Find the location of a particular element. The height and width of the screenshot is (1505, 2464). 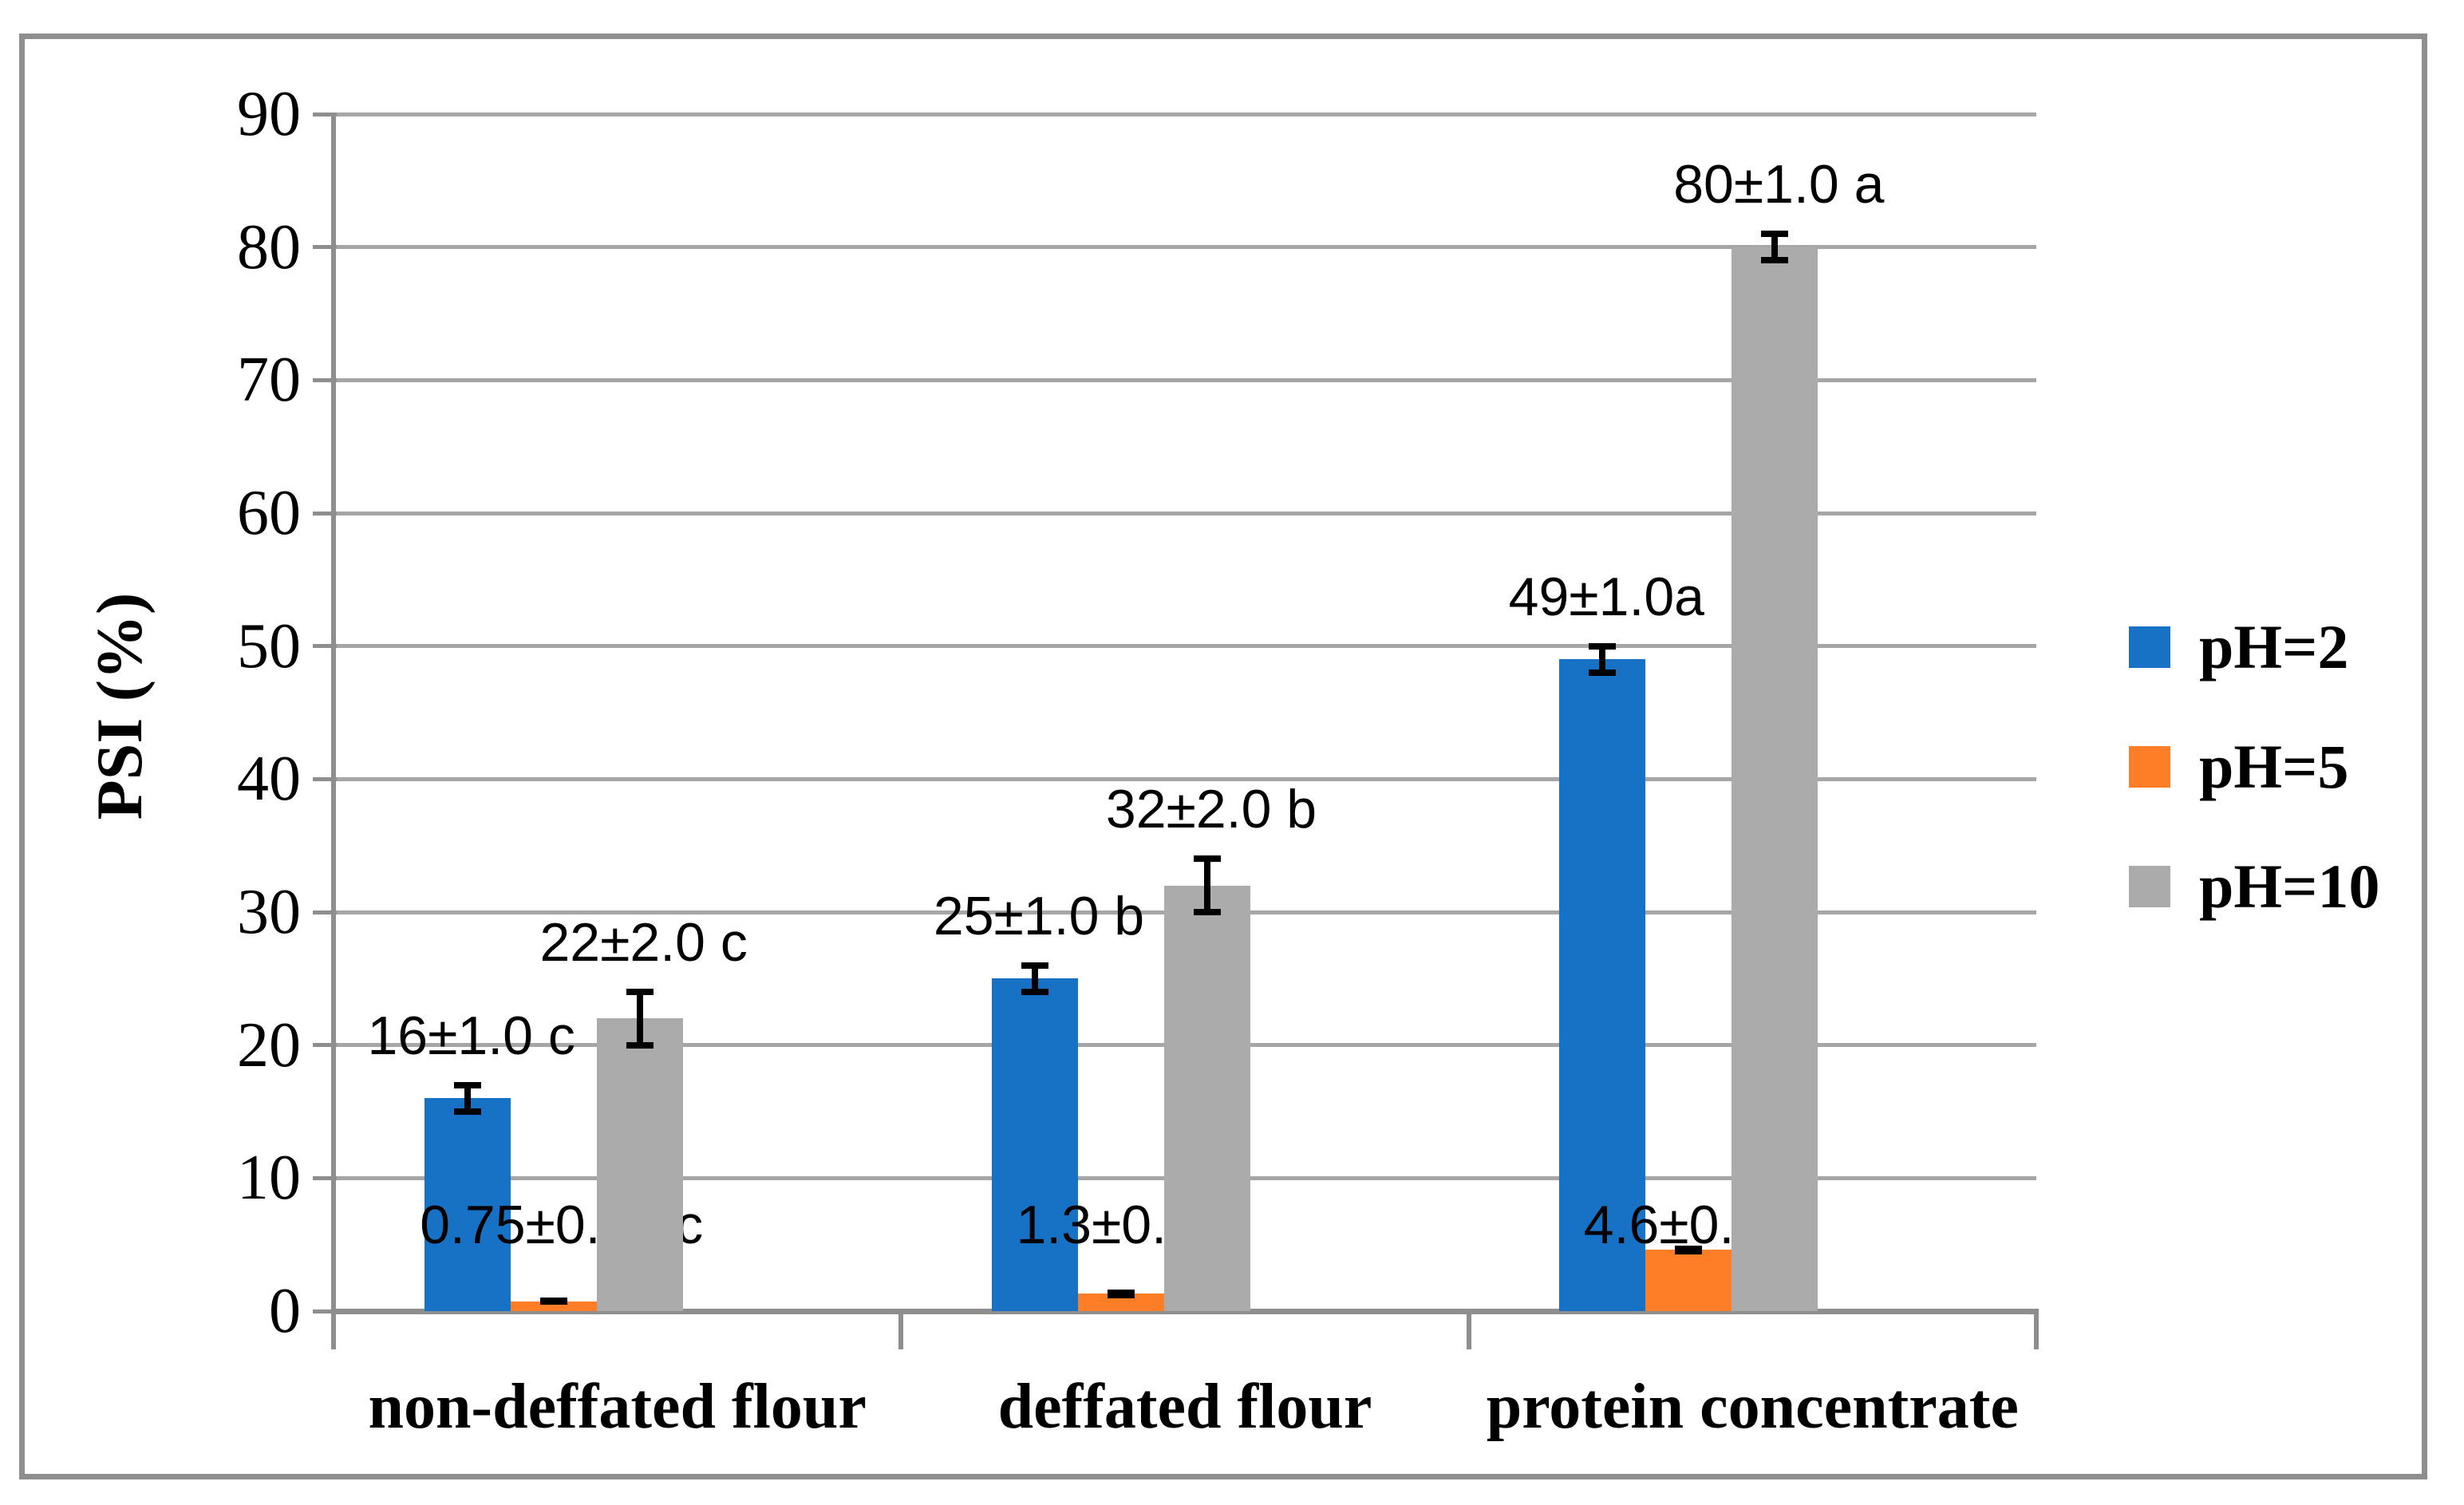

bar-data-label: 80±1.0 a is located at coordinates (1779, 185).